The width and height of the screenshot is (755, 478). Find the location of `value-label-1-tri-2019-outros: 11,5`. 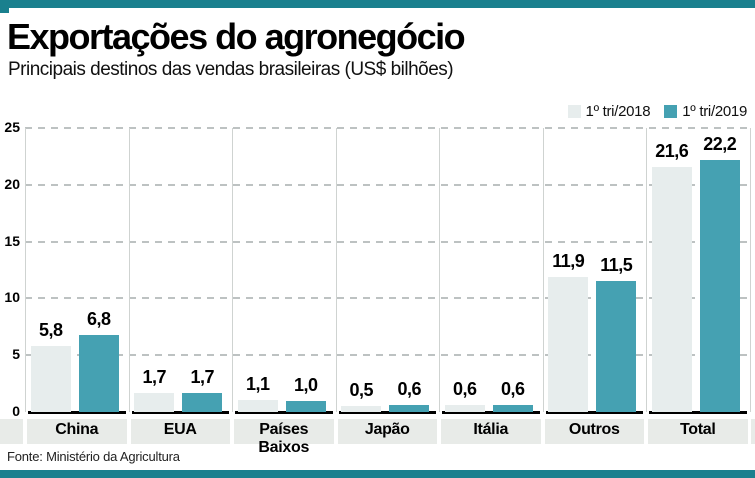

value-label-1-tri-2019-outros: 11,5 is located at coordinates (616, 265).